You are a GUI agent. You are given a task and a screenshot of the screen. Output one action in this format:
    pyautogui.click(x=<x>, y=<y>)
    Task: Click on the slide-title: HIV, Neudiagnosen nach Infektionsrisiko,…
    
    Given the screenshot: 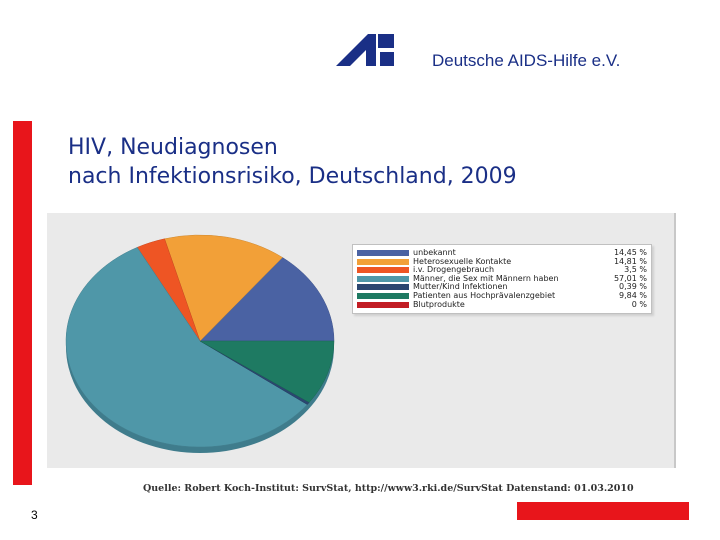 What is the action you would take?
    pyautogui.click(x=292, y=162)
    